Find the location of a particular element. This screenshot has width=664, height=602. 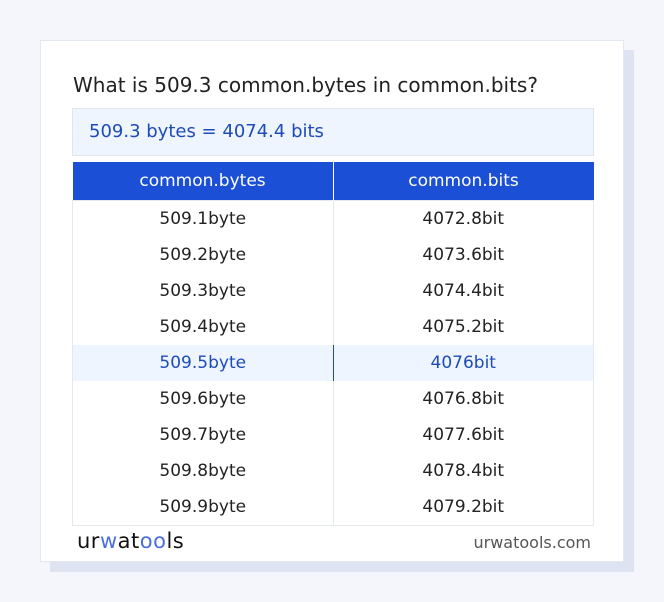

table-row: 509.1byte 4072.8bit is located at coordinates (333, 218).